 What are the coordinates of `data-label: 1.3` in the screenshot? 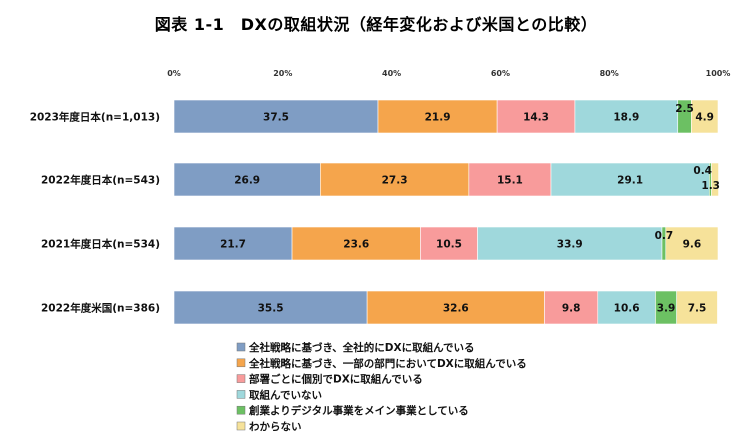 It's located at (710, 186).